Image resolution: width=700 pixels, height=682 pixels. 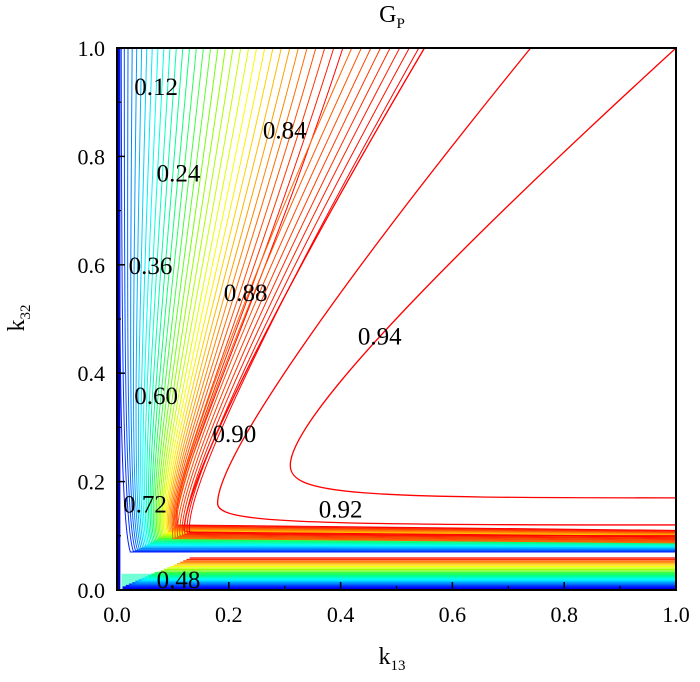 What do you see at coordinates (179, 174) in the screenshot?
I see `contour-label-0.24: 0.24` at bounding box center [179, 174].